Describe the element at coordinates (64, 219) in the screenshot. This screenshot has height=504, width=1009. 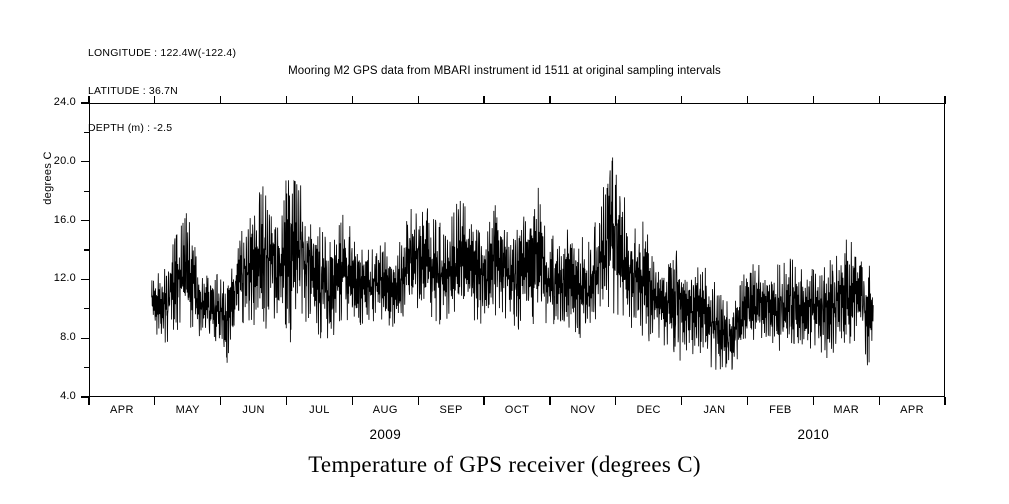
I see `y-tick-label: 16.0` at that location.